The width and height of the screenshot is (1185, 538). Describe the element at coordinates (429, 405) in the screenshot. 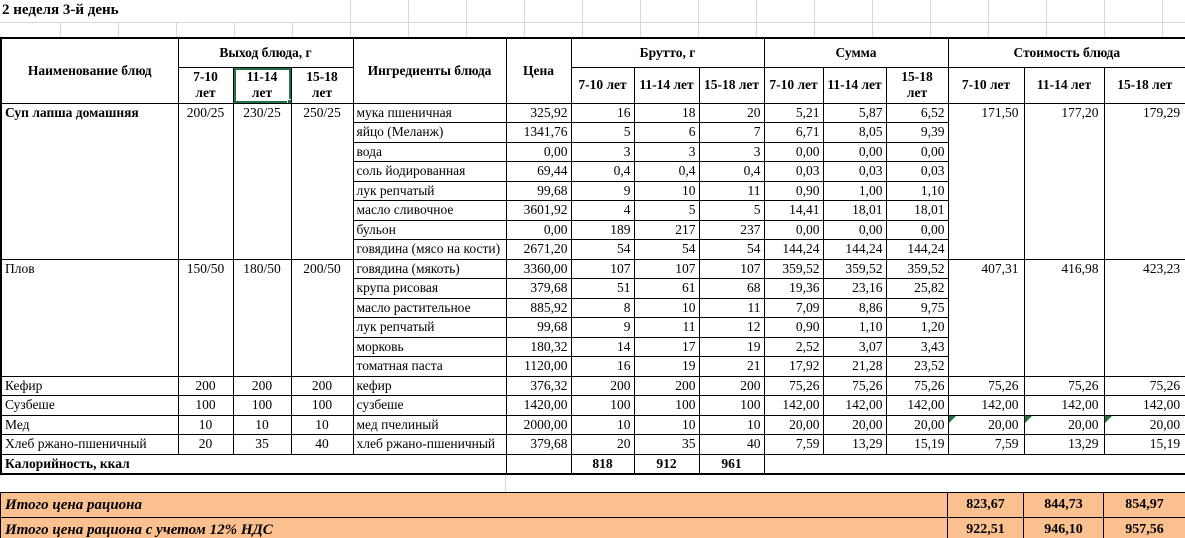

I see `cell-ingredient-name: сузбеше` at that location.